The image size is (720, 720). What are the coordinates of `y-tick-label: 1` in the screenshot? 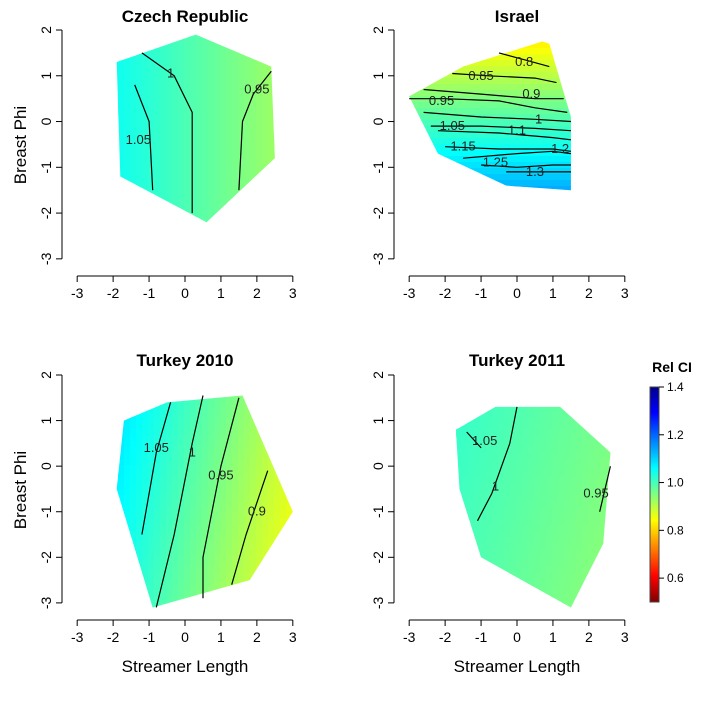 It's located at (46, 420).